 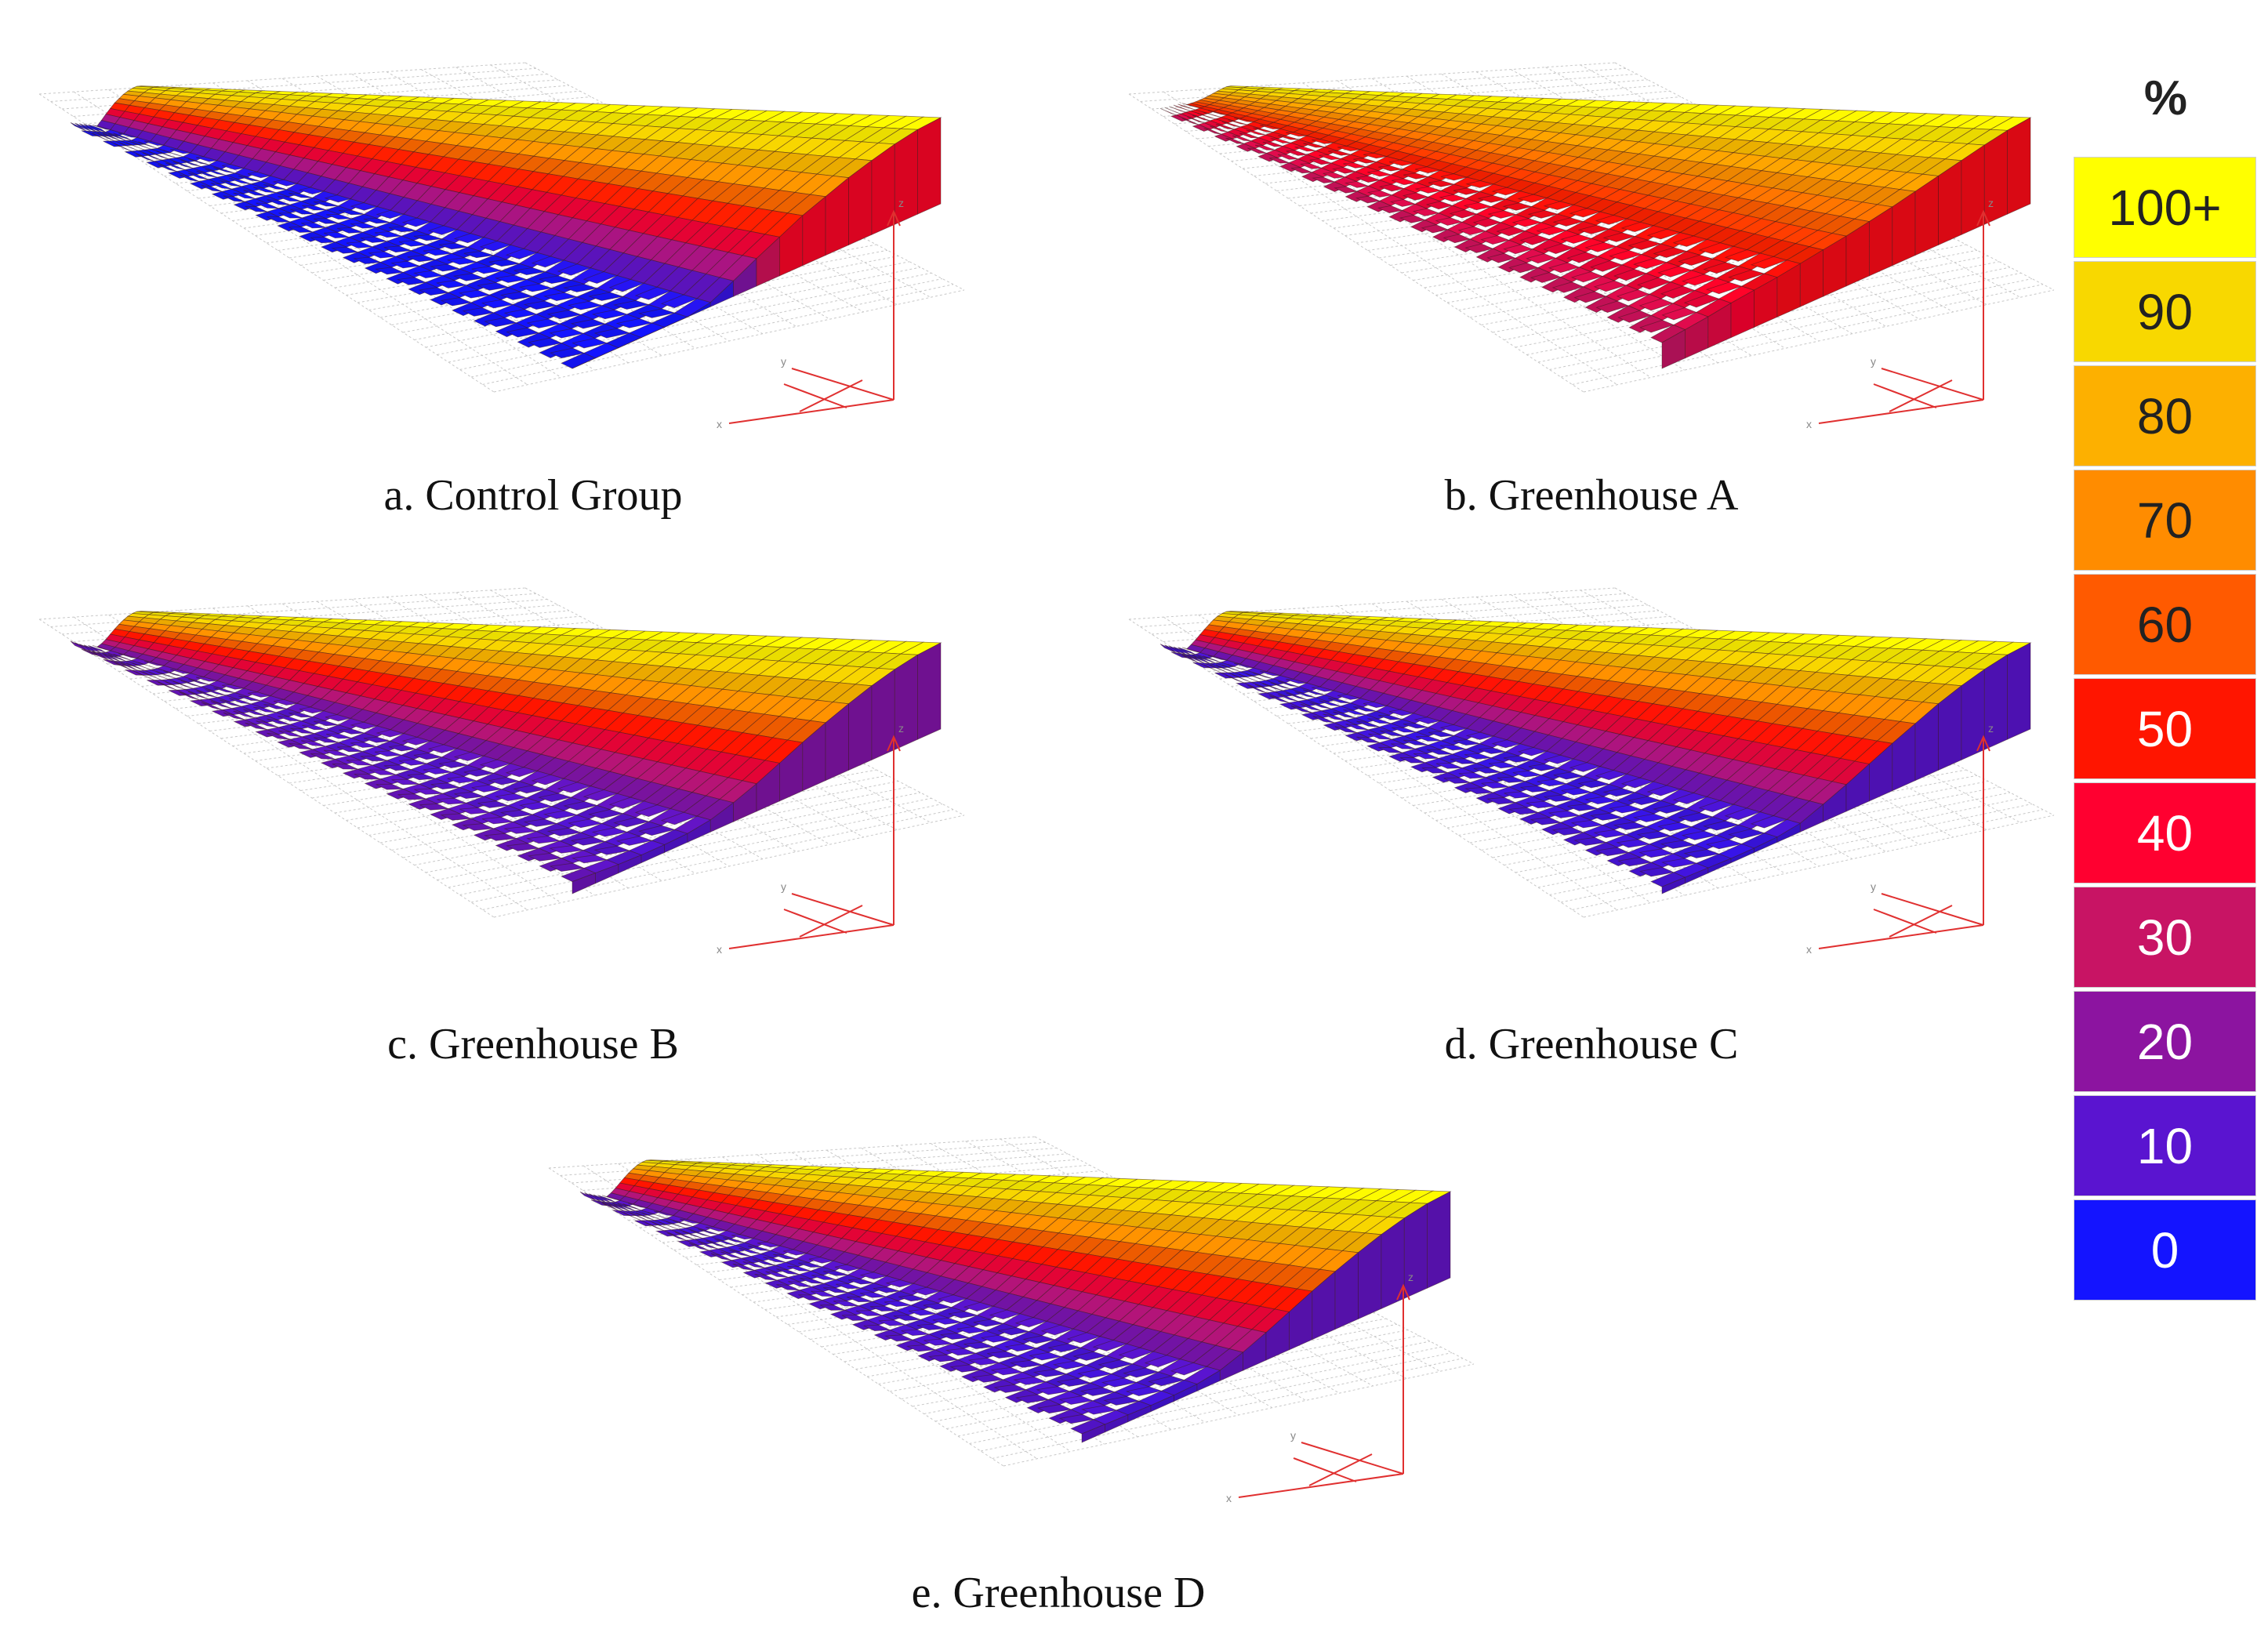 I want to click on panel-caption: a. Control Group, so click(x=533, y=496).